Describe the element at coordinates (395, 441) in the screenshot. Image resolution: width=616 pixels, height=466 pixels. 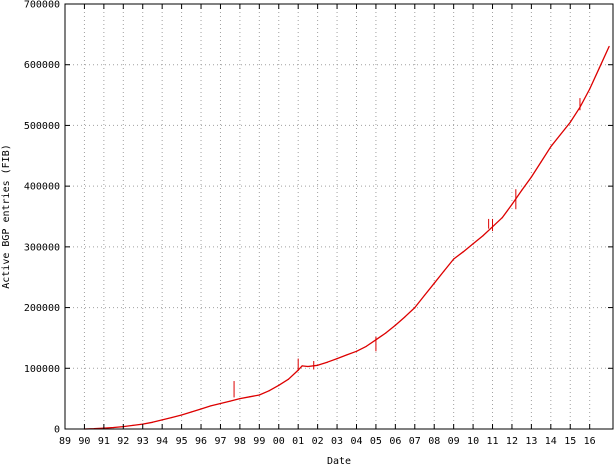
I see `x-tick-label: 06` at that location.